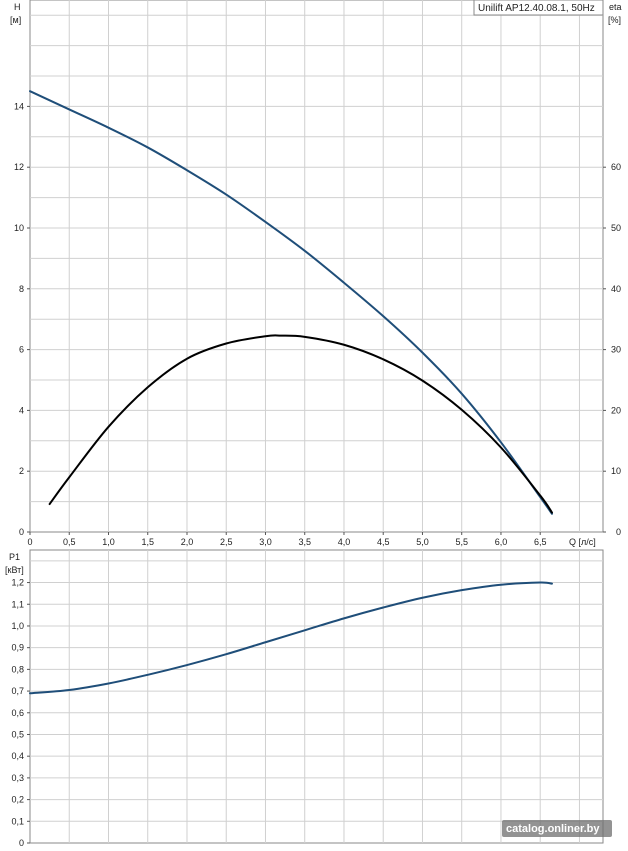  What do you see at coordinates (21, 410) in the screenshot?
I see `top-y-tick-label: 4` at bounding box center [21, 410].